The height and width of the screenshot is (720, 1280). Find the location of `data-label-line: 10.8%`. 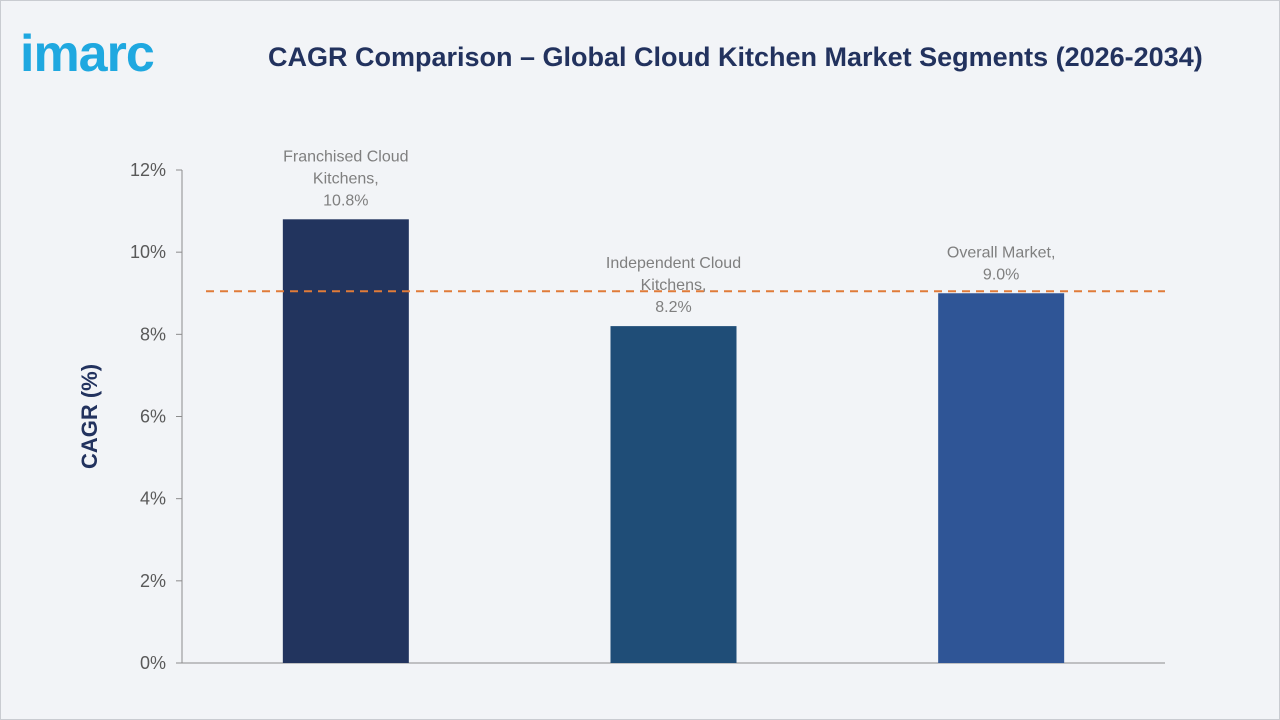

data-label-line: 10.8% is located at coordinates (345, 200).